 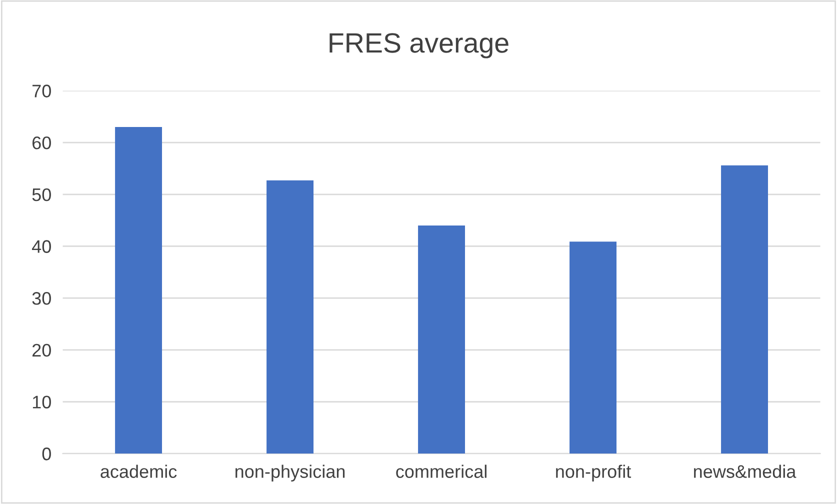 I want to click on x-tick-label: non-physician, so click(x=290, y=473).